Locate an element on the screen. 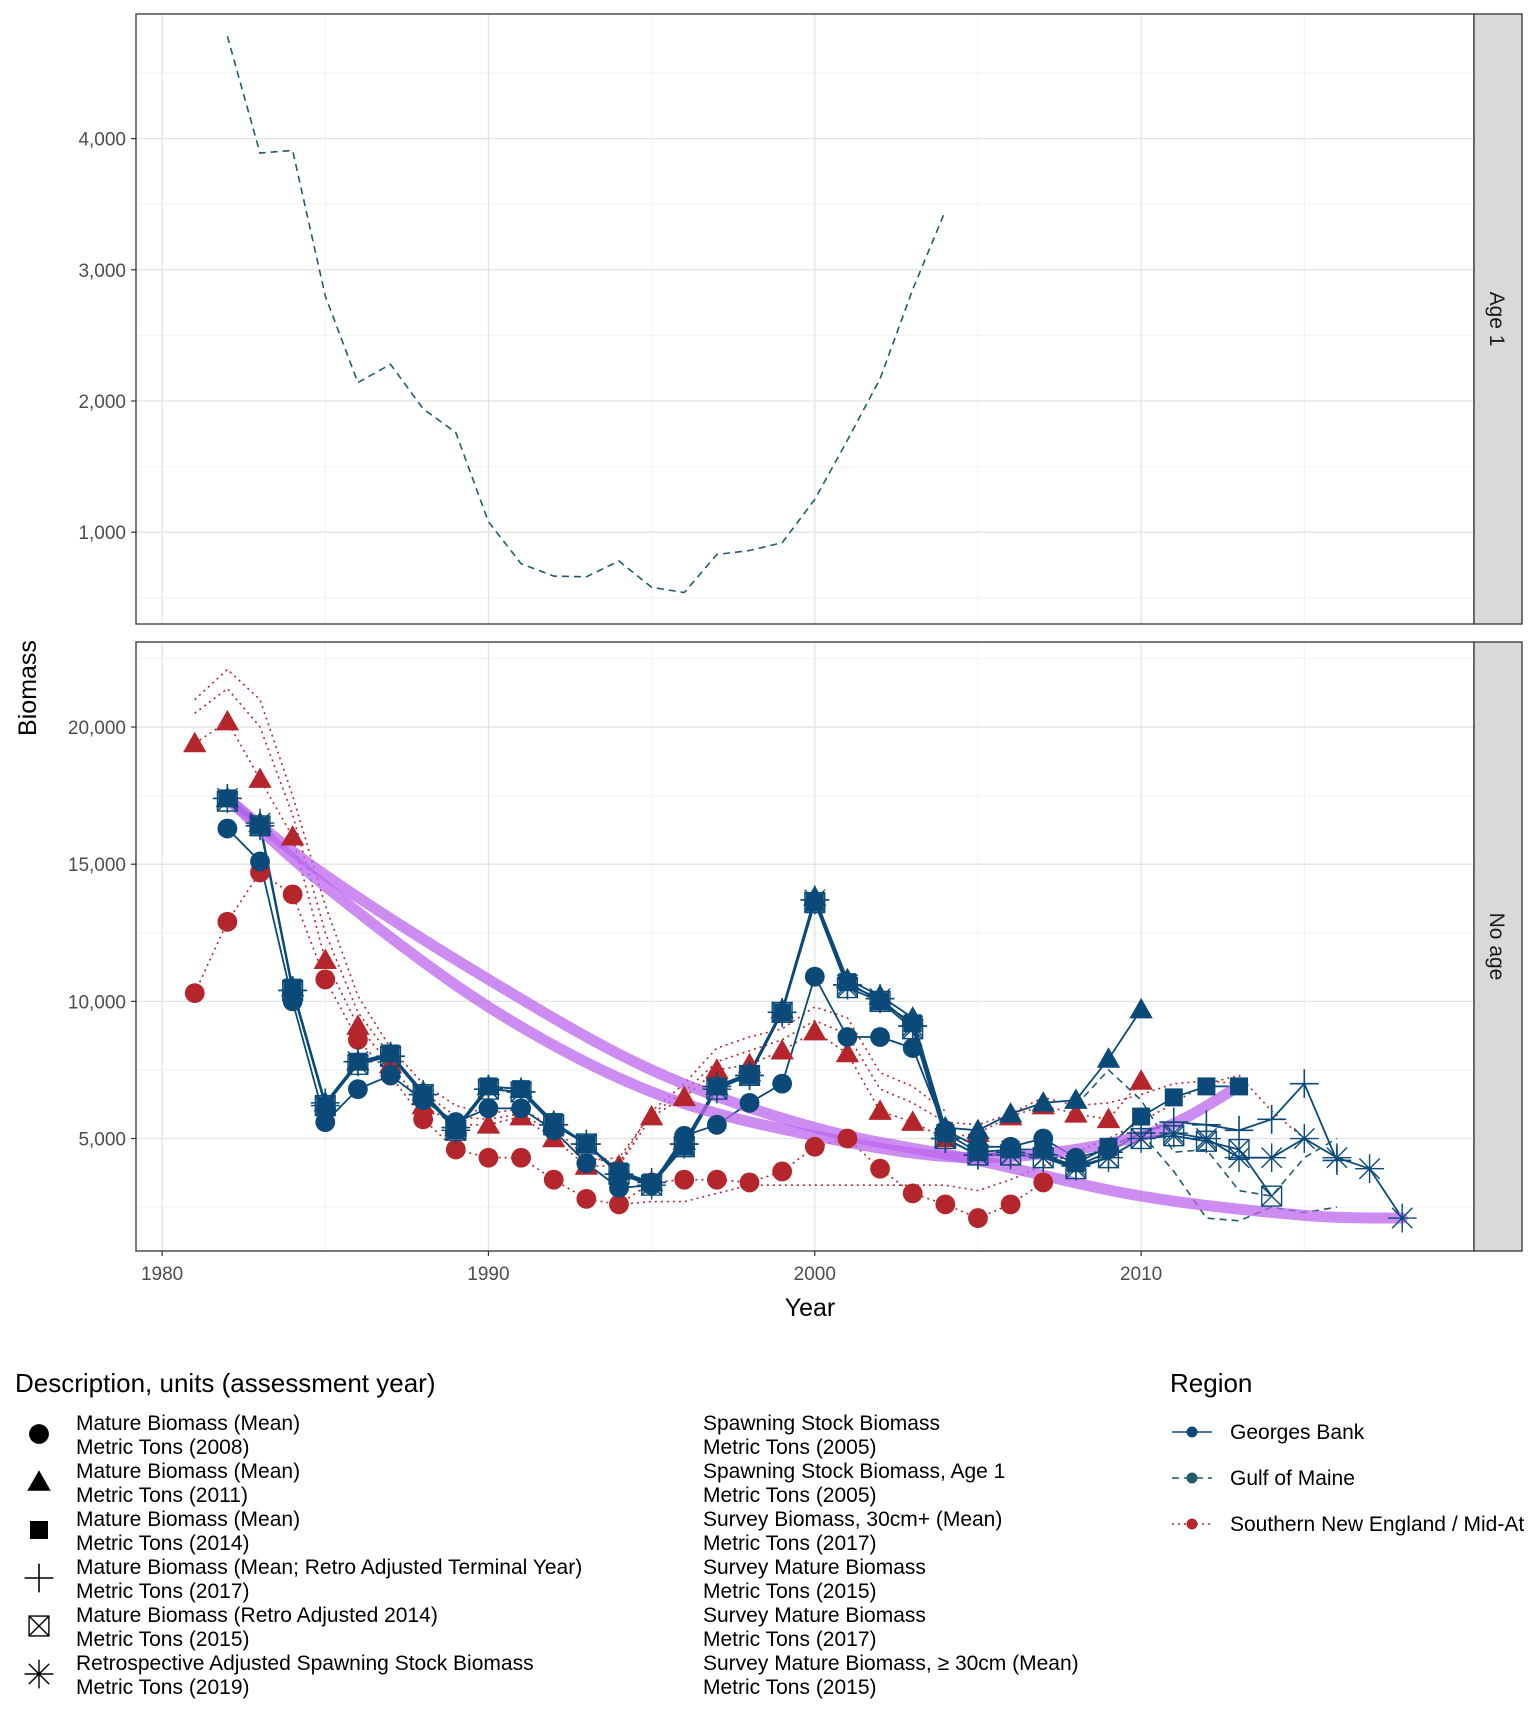 The height and width of the screenshot is (1728, 1536). legend-key-boxx is located at coordinates (39, 1626).